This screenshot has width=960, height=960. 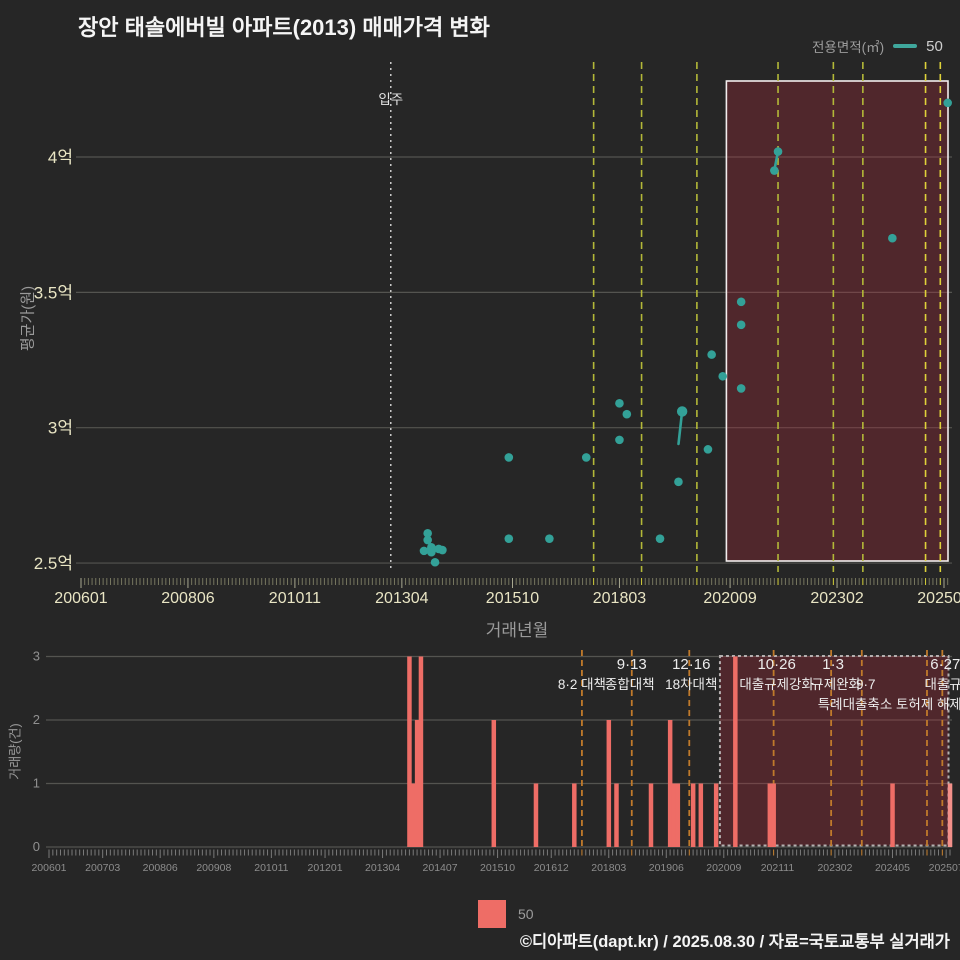 What do you see at coordinates (517, 630) in the screenshot?
I see `x-axis-title: 거래년월` at bounding box center [517, 630].